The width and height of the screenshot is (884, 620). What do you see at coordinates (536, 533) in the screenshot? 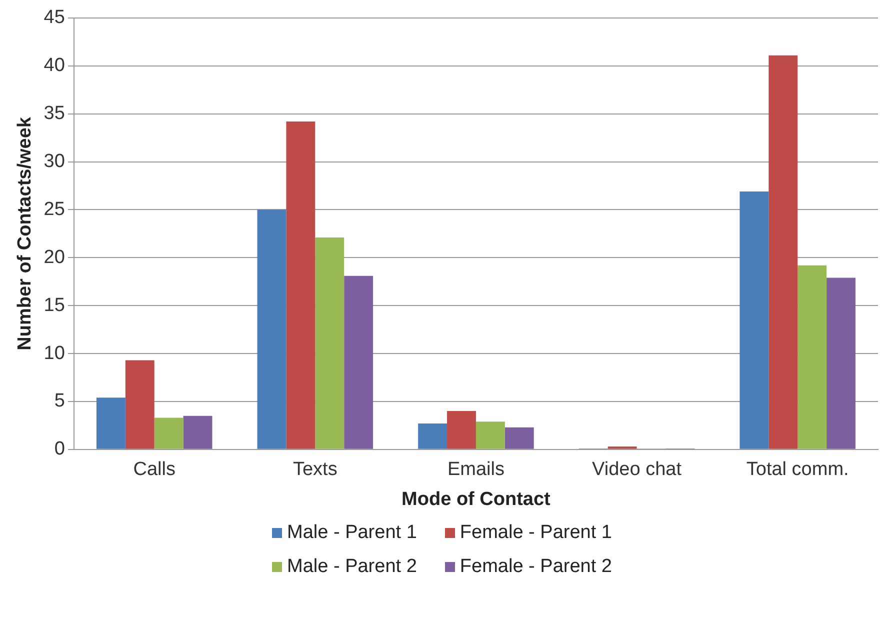
I see `legend-label: Female - Parent 1` at bounding box center [536, 533].